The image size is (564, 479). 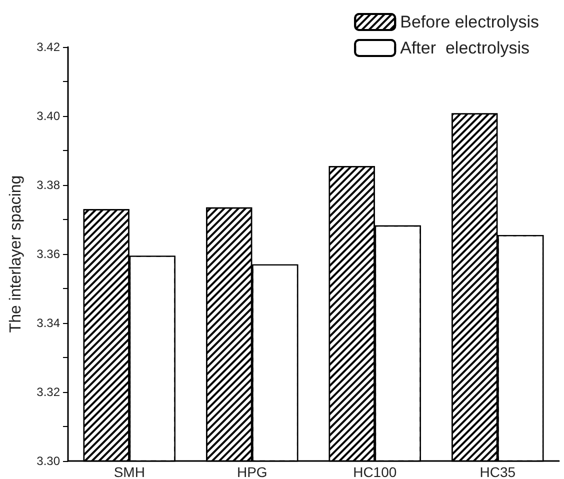 What do you see at coordinates (48, 461) in the screenshot?
I see `y-tick-label: 3.30` at bounding box center [48, 461].